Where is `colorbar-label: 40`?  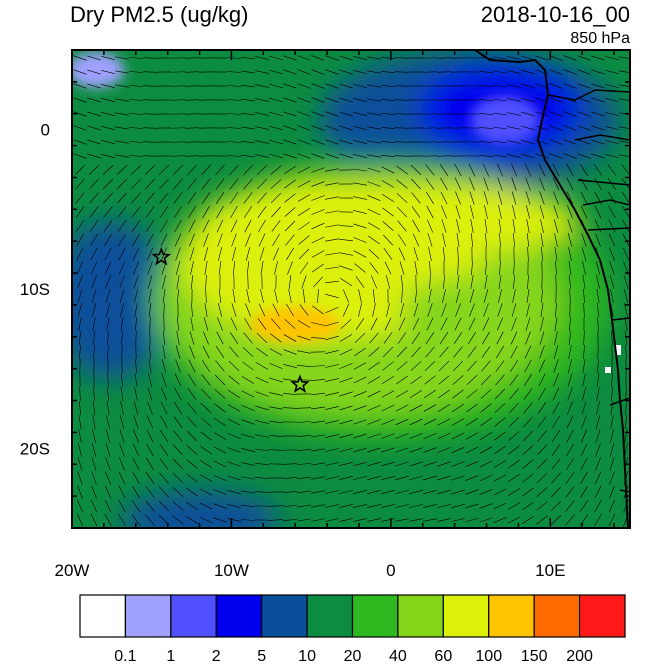 colorbar-label: 40 is located at coordinates (398, 656).